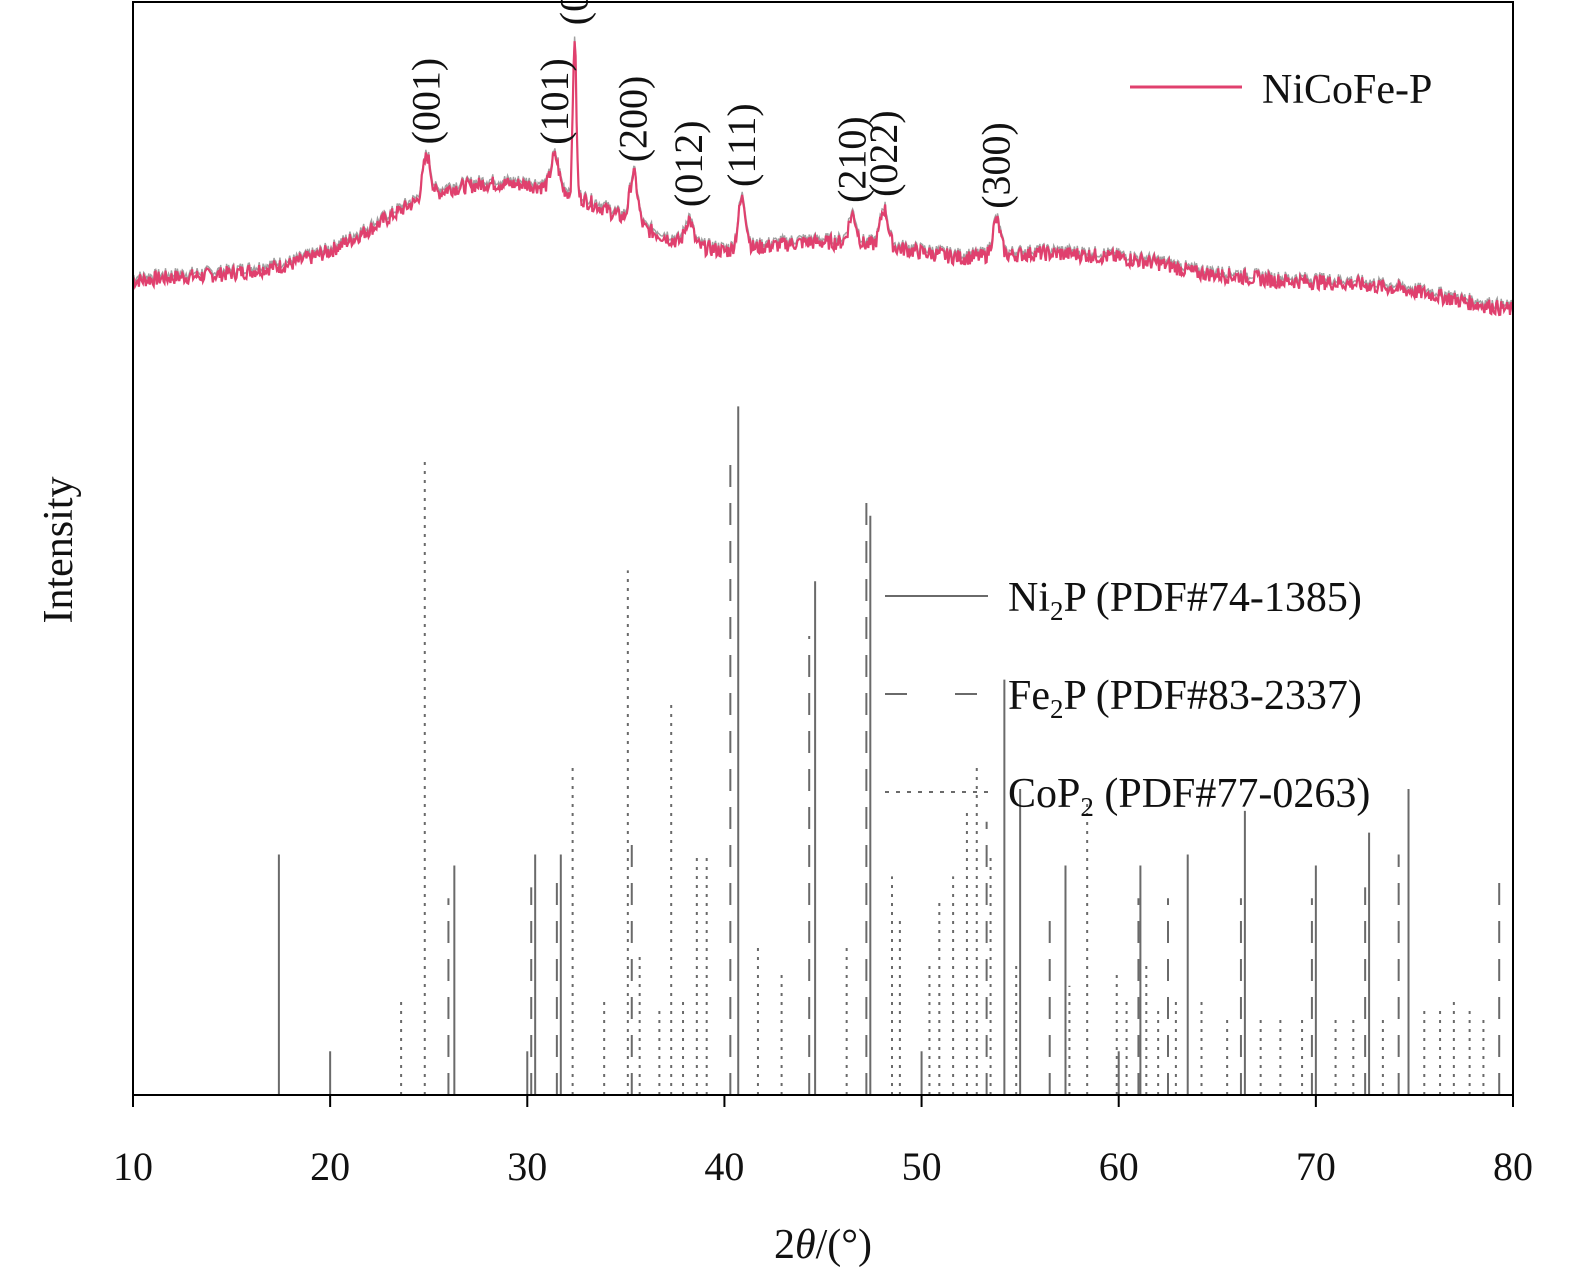 The image size is (1575, 1279). I want to click on peak-label: (012), so click(688, 163).